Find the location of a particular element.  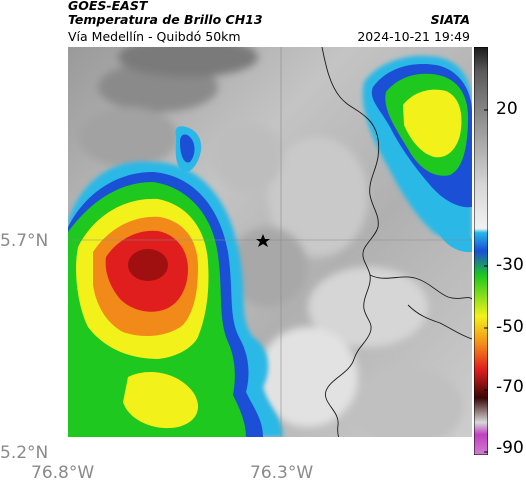

colorbar-label-minus-30: -30 is located at coordinates (510, 265).